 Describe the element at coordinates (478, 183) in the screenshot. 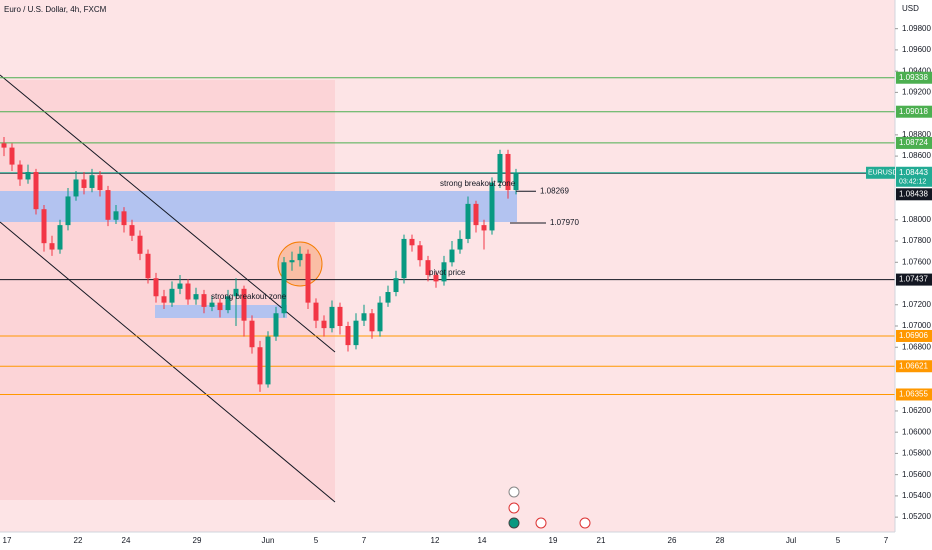

I see `annotation: strong breakout zone` at that location.